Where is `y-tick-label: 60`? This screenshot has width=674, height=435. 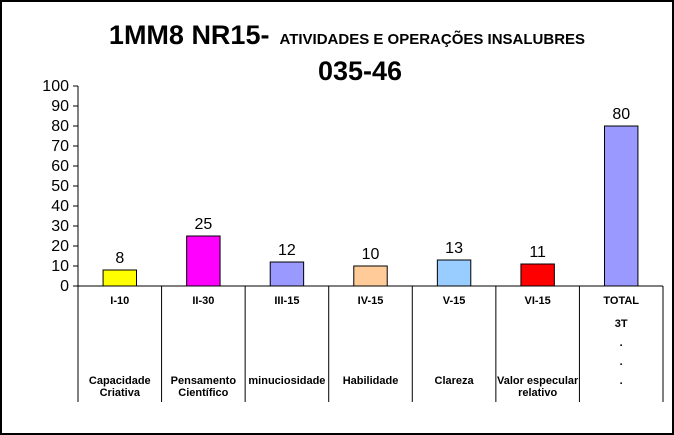
y-tick-label: 60 is located at coordinates (60, 166).